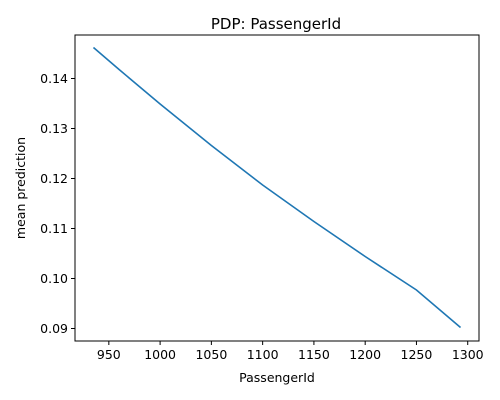 This screenshot has height=400, width=500. Describe the element at coordinates (263, 354) in the screenshot. I see `x-tick-label: 1100` at that location.